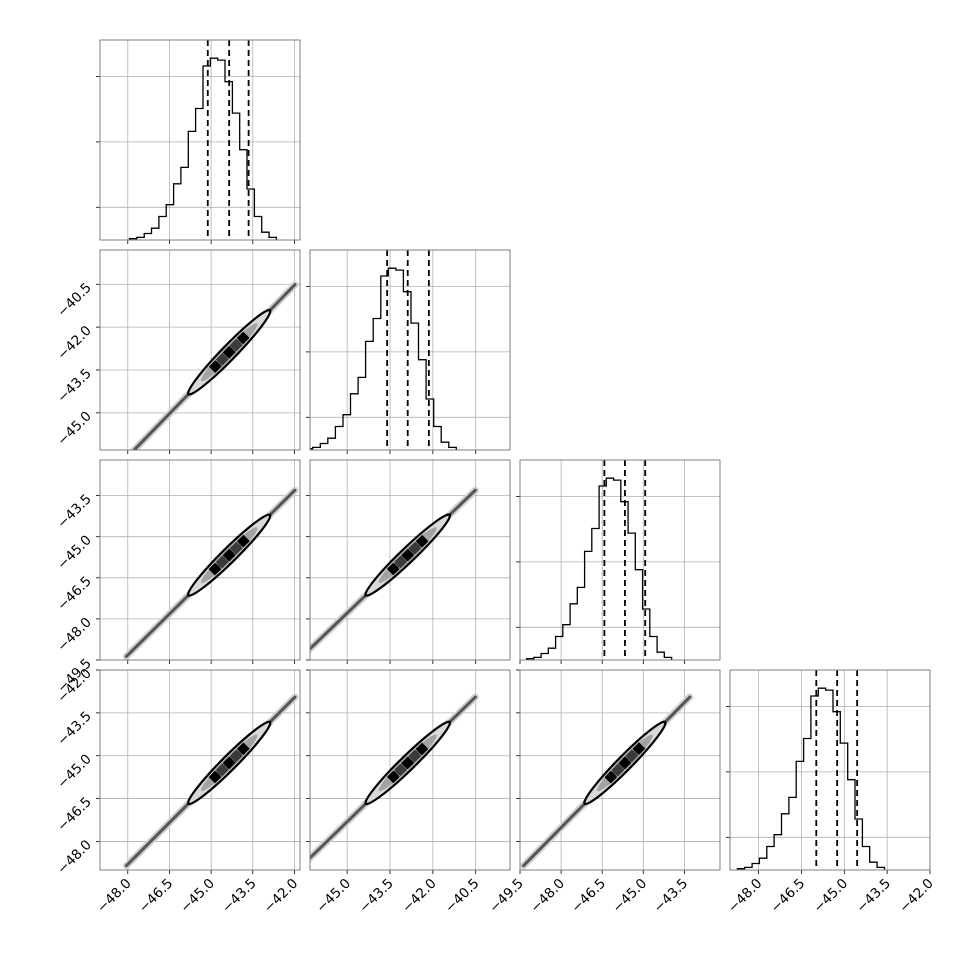  I want to click on xtick-label-1-0: −45.0, so click(333, 896).